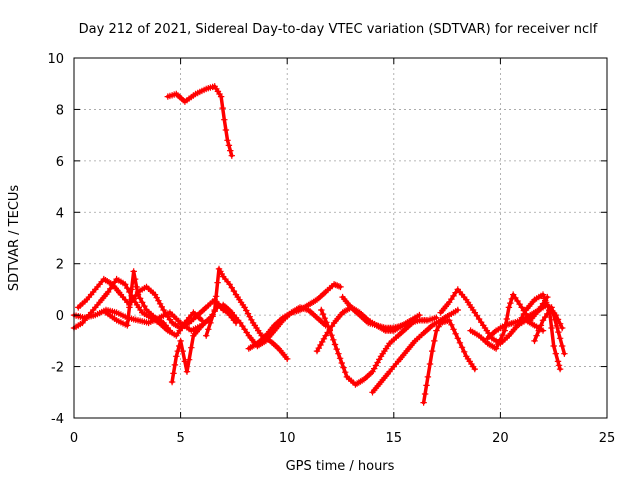 Image resolution: width=640 pixels, height=480 pixels. What do you see at coordinates (340, 466) in the screenshot?
I see `x-axis-label: GPS time / hours` at bounding box center [340, 466].